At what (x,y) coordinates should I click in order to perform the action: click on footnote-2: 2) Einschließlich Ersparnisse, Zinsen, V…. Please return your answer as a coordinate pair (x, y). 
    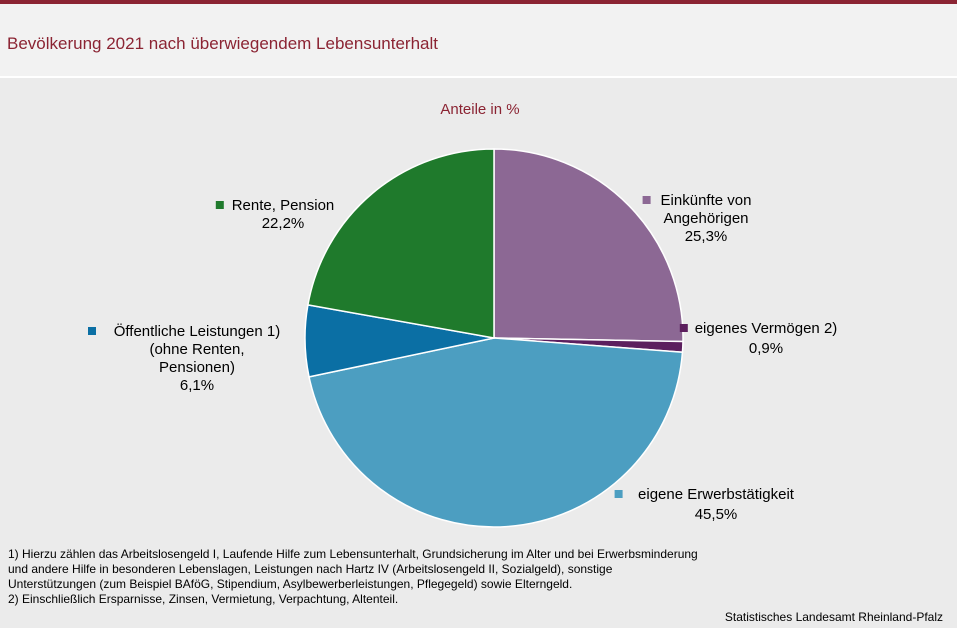
    Looking at the image, I should click on (203, 599).